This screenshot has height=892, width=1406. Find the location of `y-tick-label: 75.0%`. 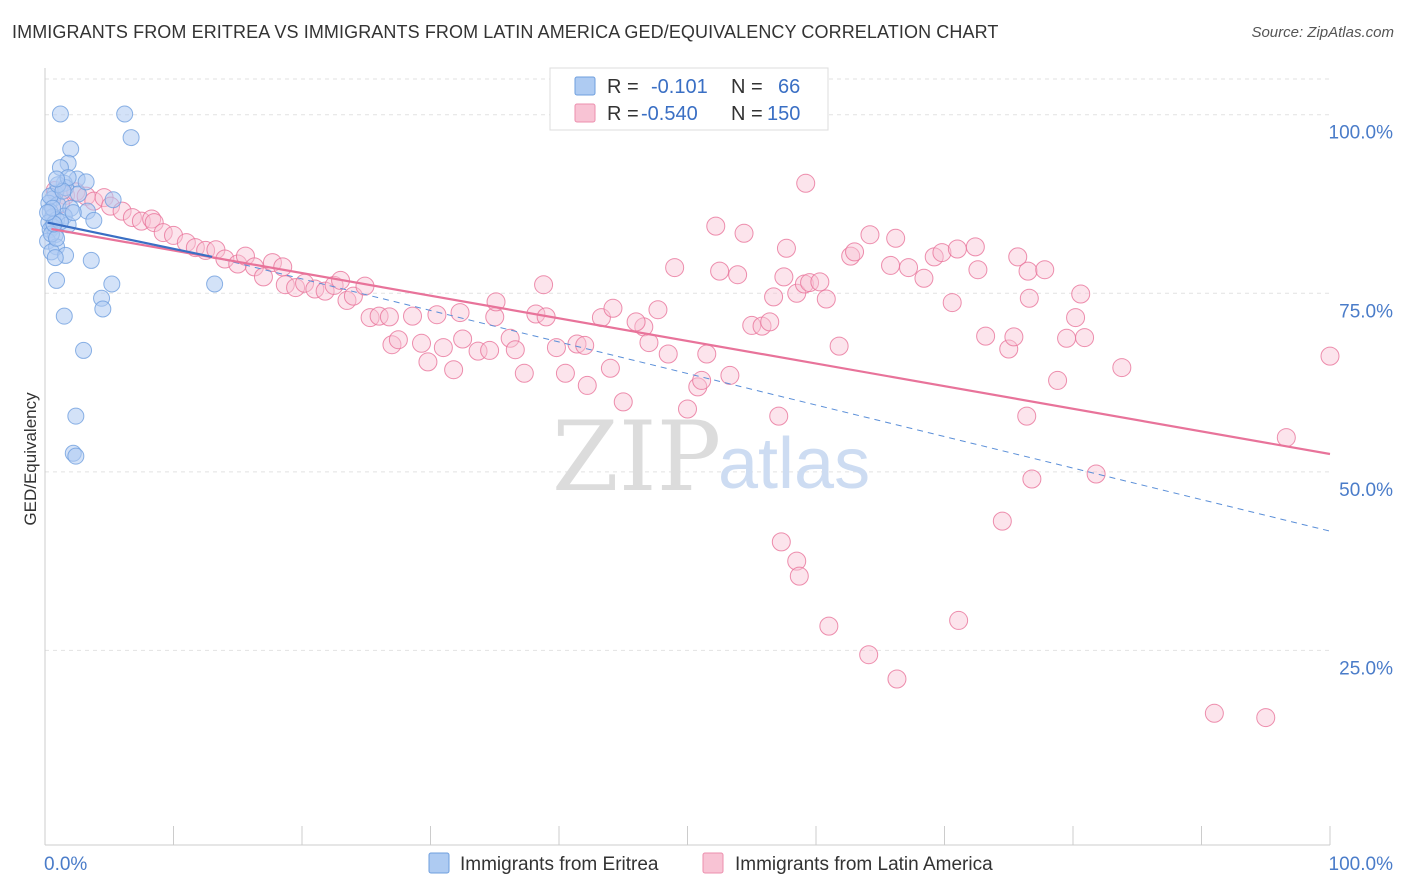

y-tick-label: 75.0% is located at coordinates (1366, 311).